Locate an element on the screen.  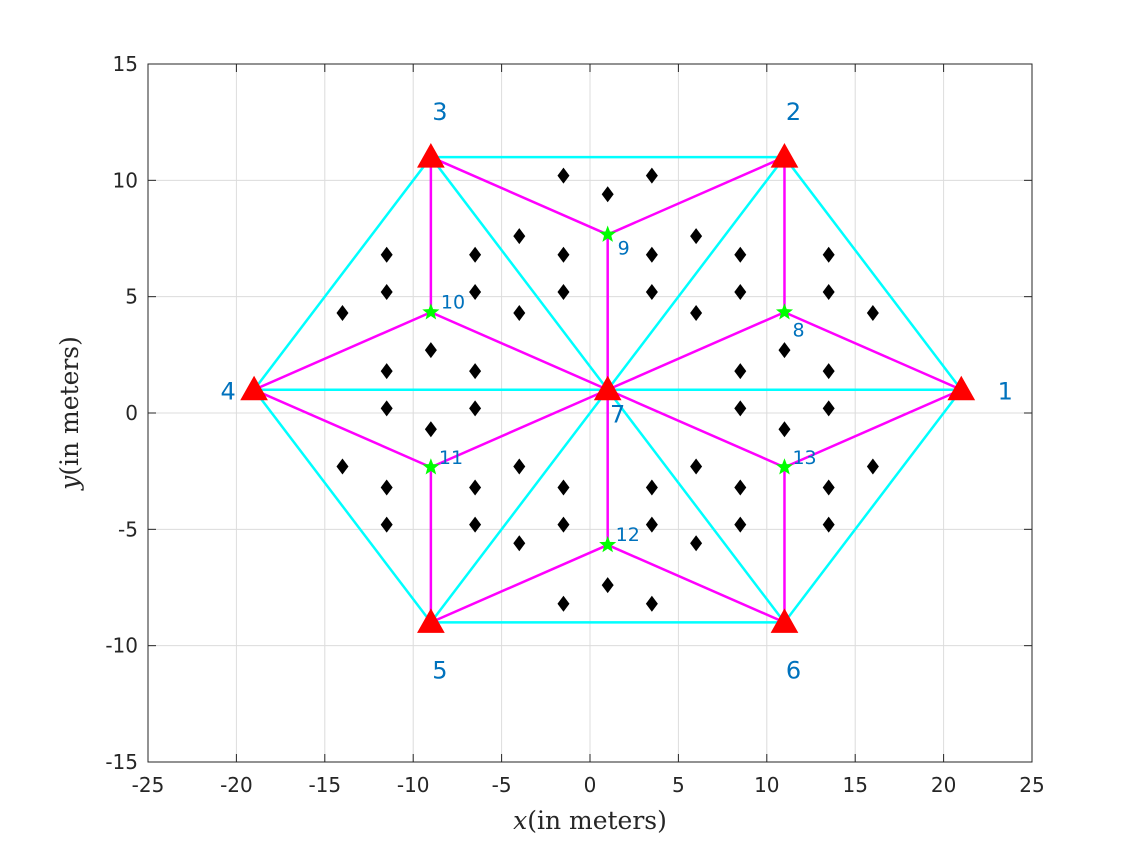
y-tick-label: 10 is located at coordinates (125, 180).